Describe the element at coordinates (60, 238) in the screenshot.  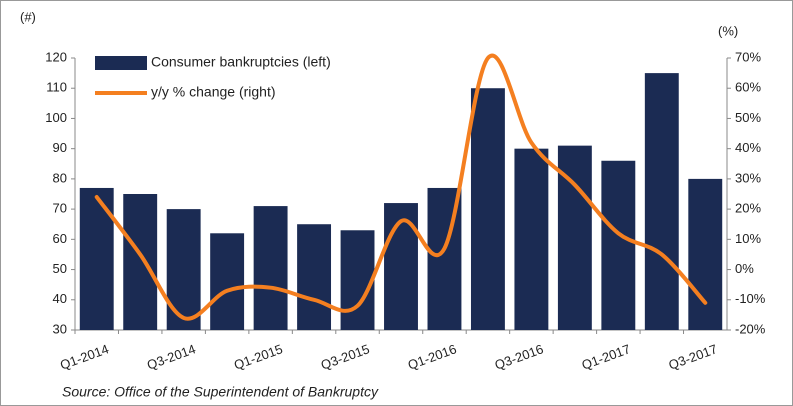
I see `y-tick-label: 60` at that location.